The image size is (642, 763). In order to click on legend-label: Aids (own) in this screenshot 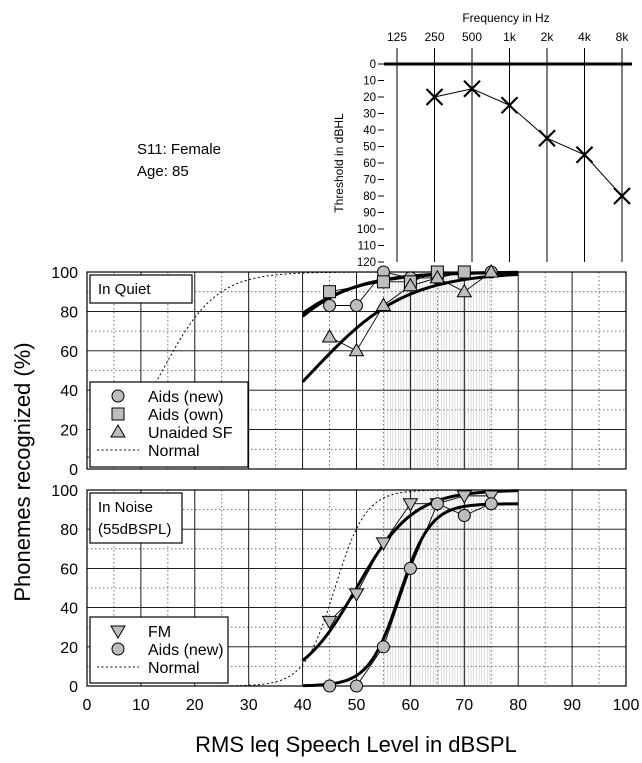, I will do `click(186, 415)`.